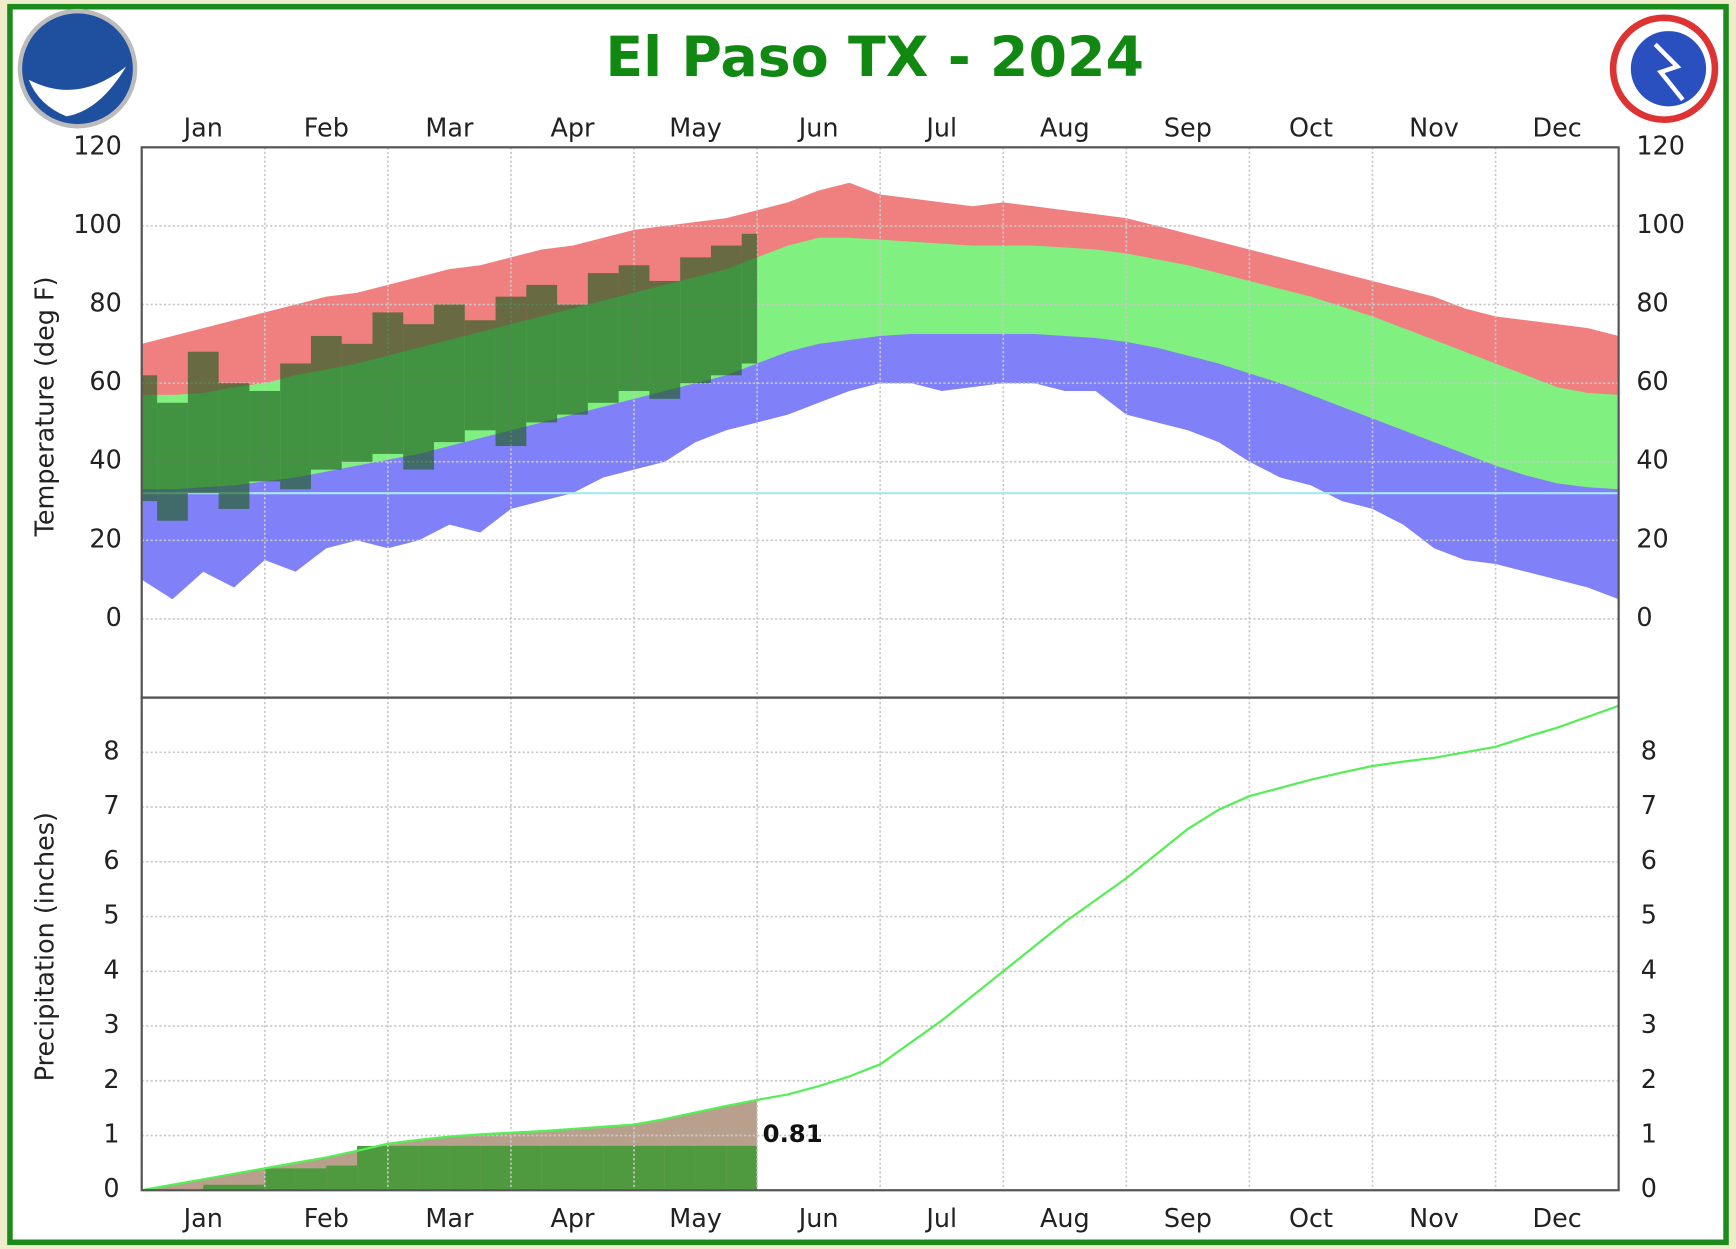 This screenshot has width=1736, height=1249. What do you see at coordinates (1652, 461) in the screenshot?
I see `y2-tick-label: 40` at bounding box center [1652, 461].